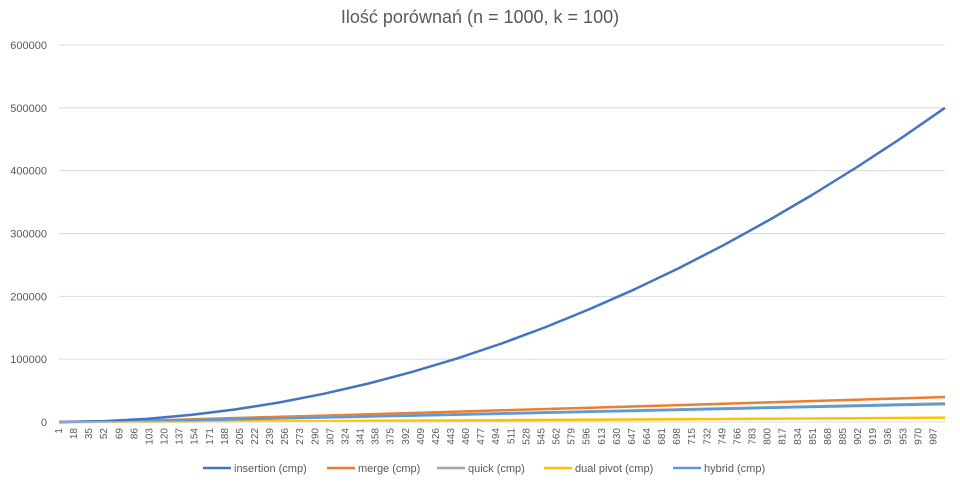  I want to click on x-tick-label: 817, so click(783, 436).